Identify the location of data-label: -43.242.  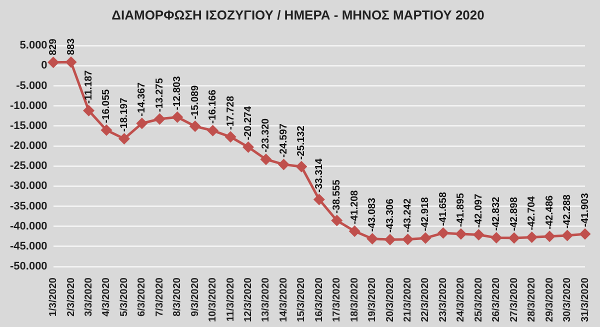
(408, 215).